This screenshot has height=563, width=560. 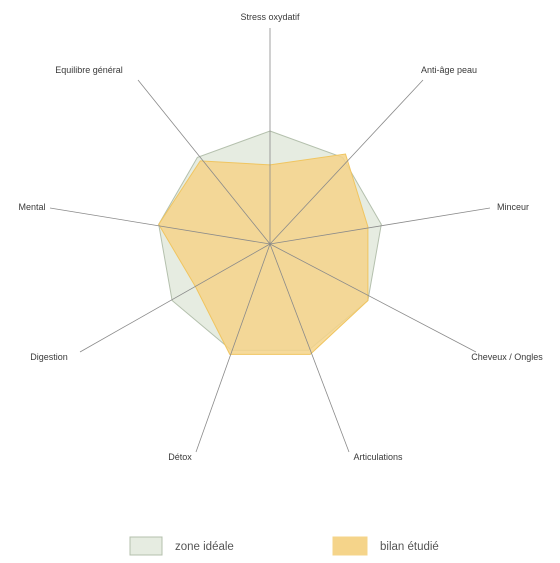 I want to click on radar-axis-label: Anti-âge peau, so click(x=449, y=70).